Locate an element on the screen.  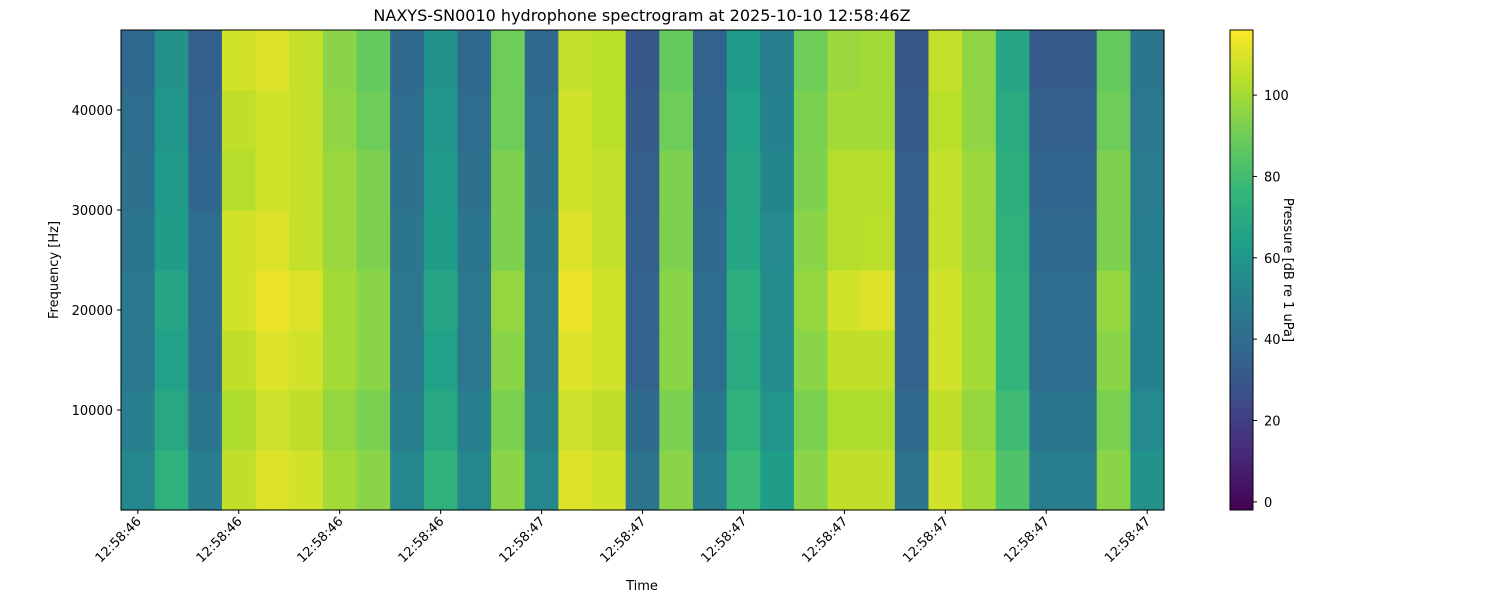
colorbar-label: Pressure [dB re 1 uPa] is located at coordinates (1287, 270).